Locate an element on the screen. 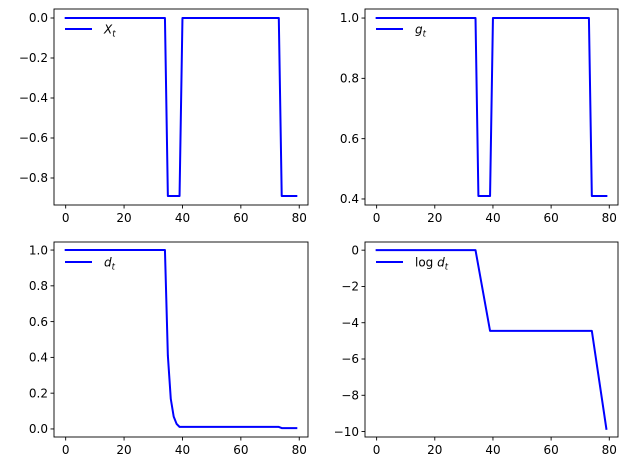 The height and width of the screenshot is (470, 628). legend: gt is located at coordinates (401, 31).